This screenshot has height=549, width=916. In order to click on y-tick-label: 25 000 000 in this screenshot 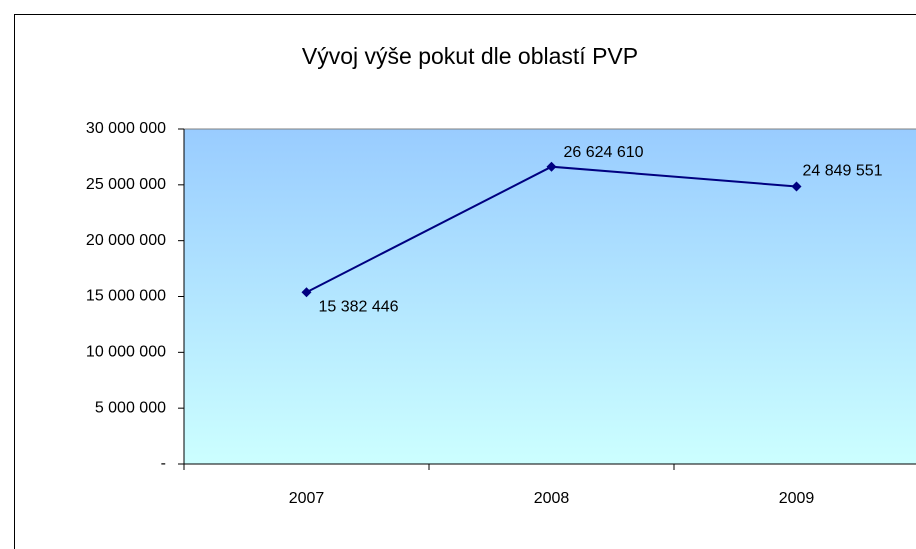, I will do `click(126, 184)`.